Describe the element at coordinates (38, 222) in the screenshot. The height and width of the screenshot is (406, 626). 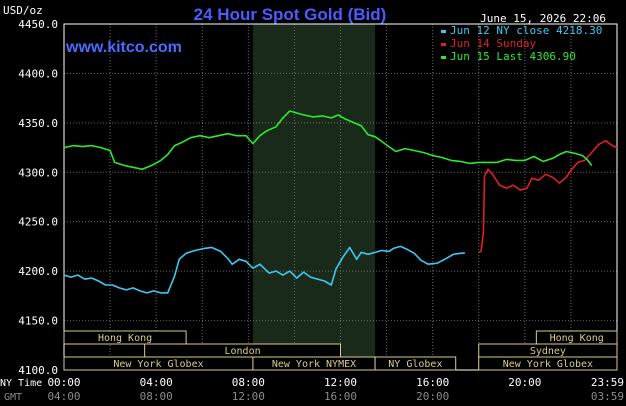
I see `y-tick-label: 4250.0` at that location.